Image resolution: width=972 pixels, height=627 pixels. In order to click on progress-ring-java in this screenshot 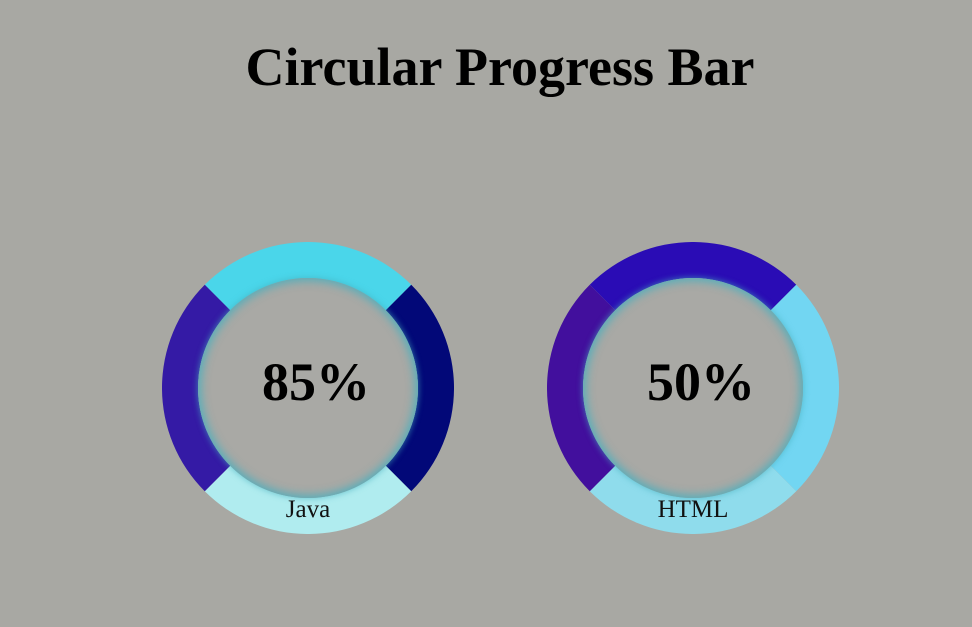, I will do `click(308, 388)`.